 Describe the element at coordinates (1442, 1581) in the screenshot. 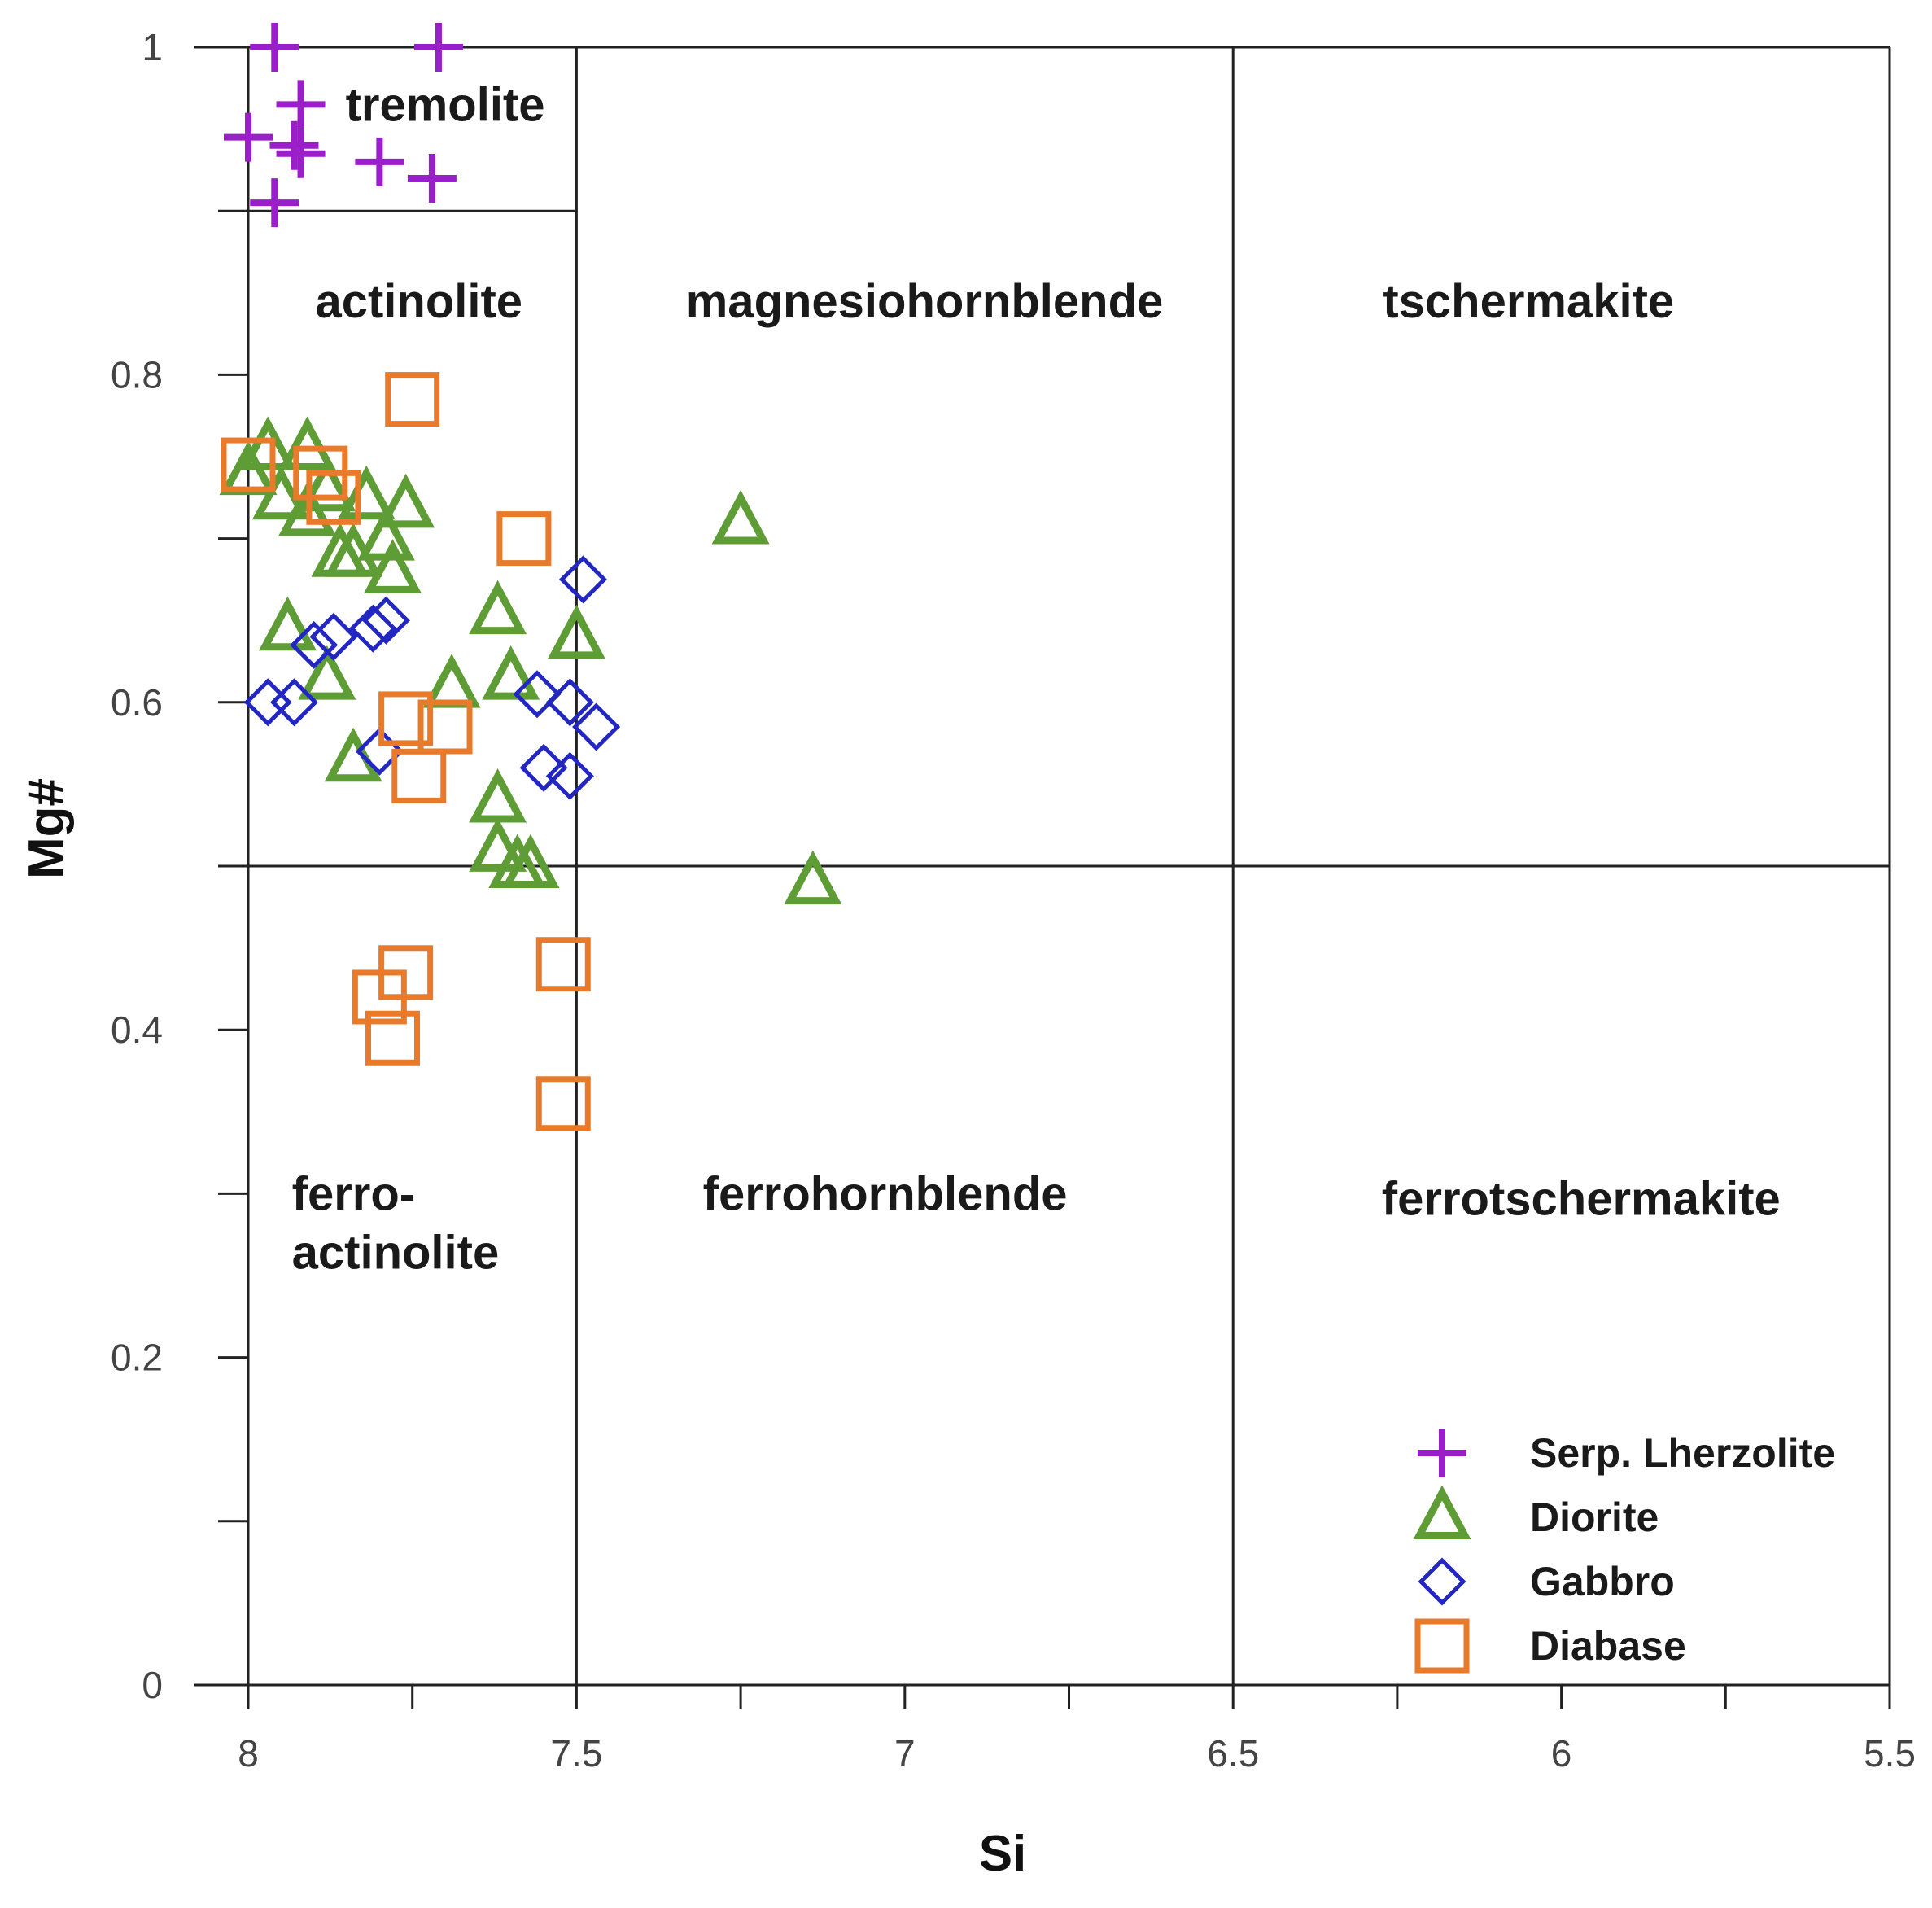

I see `legend-marker-diamond` at that location.